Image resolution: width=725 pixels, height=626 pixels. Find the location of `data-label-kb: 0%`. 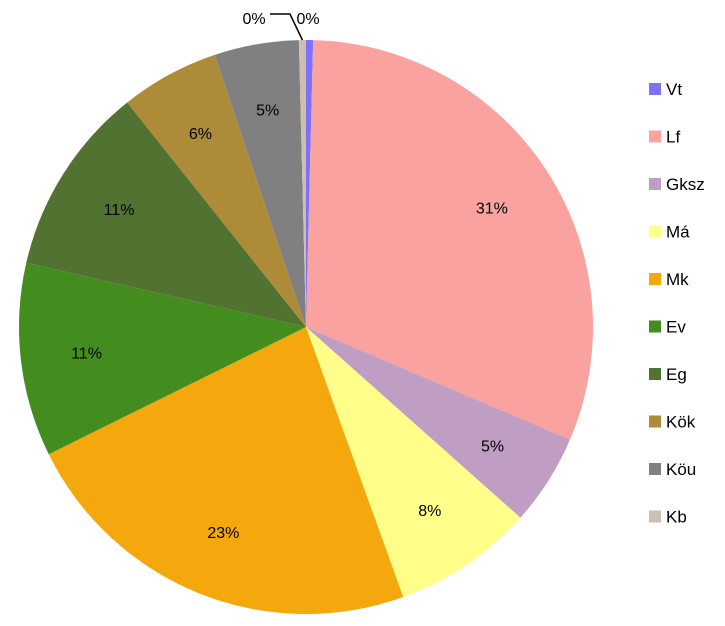

data-label-kb: 0% is located at coordinates (253, 19).